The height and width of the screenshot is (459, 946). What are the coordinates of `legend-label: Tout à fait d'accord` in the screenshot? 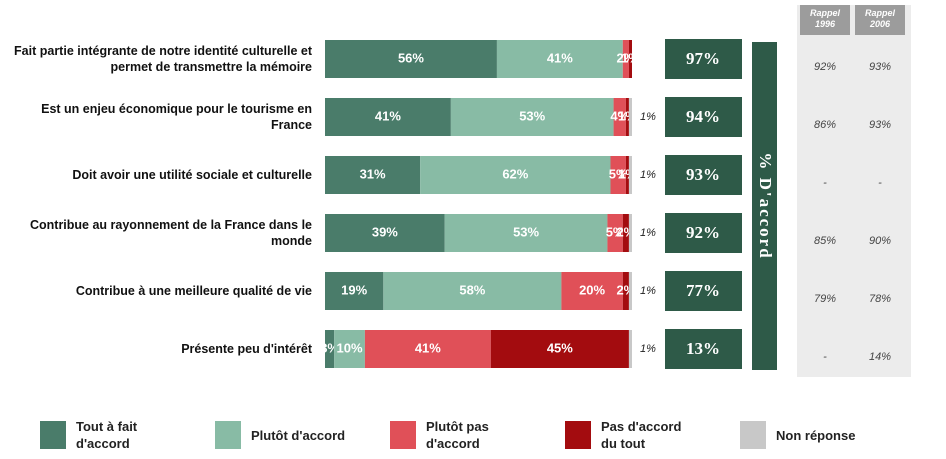 It's located at (107, 435).